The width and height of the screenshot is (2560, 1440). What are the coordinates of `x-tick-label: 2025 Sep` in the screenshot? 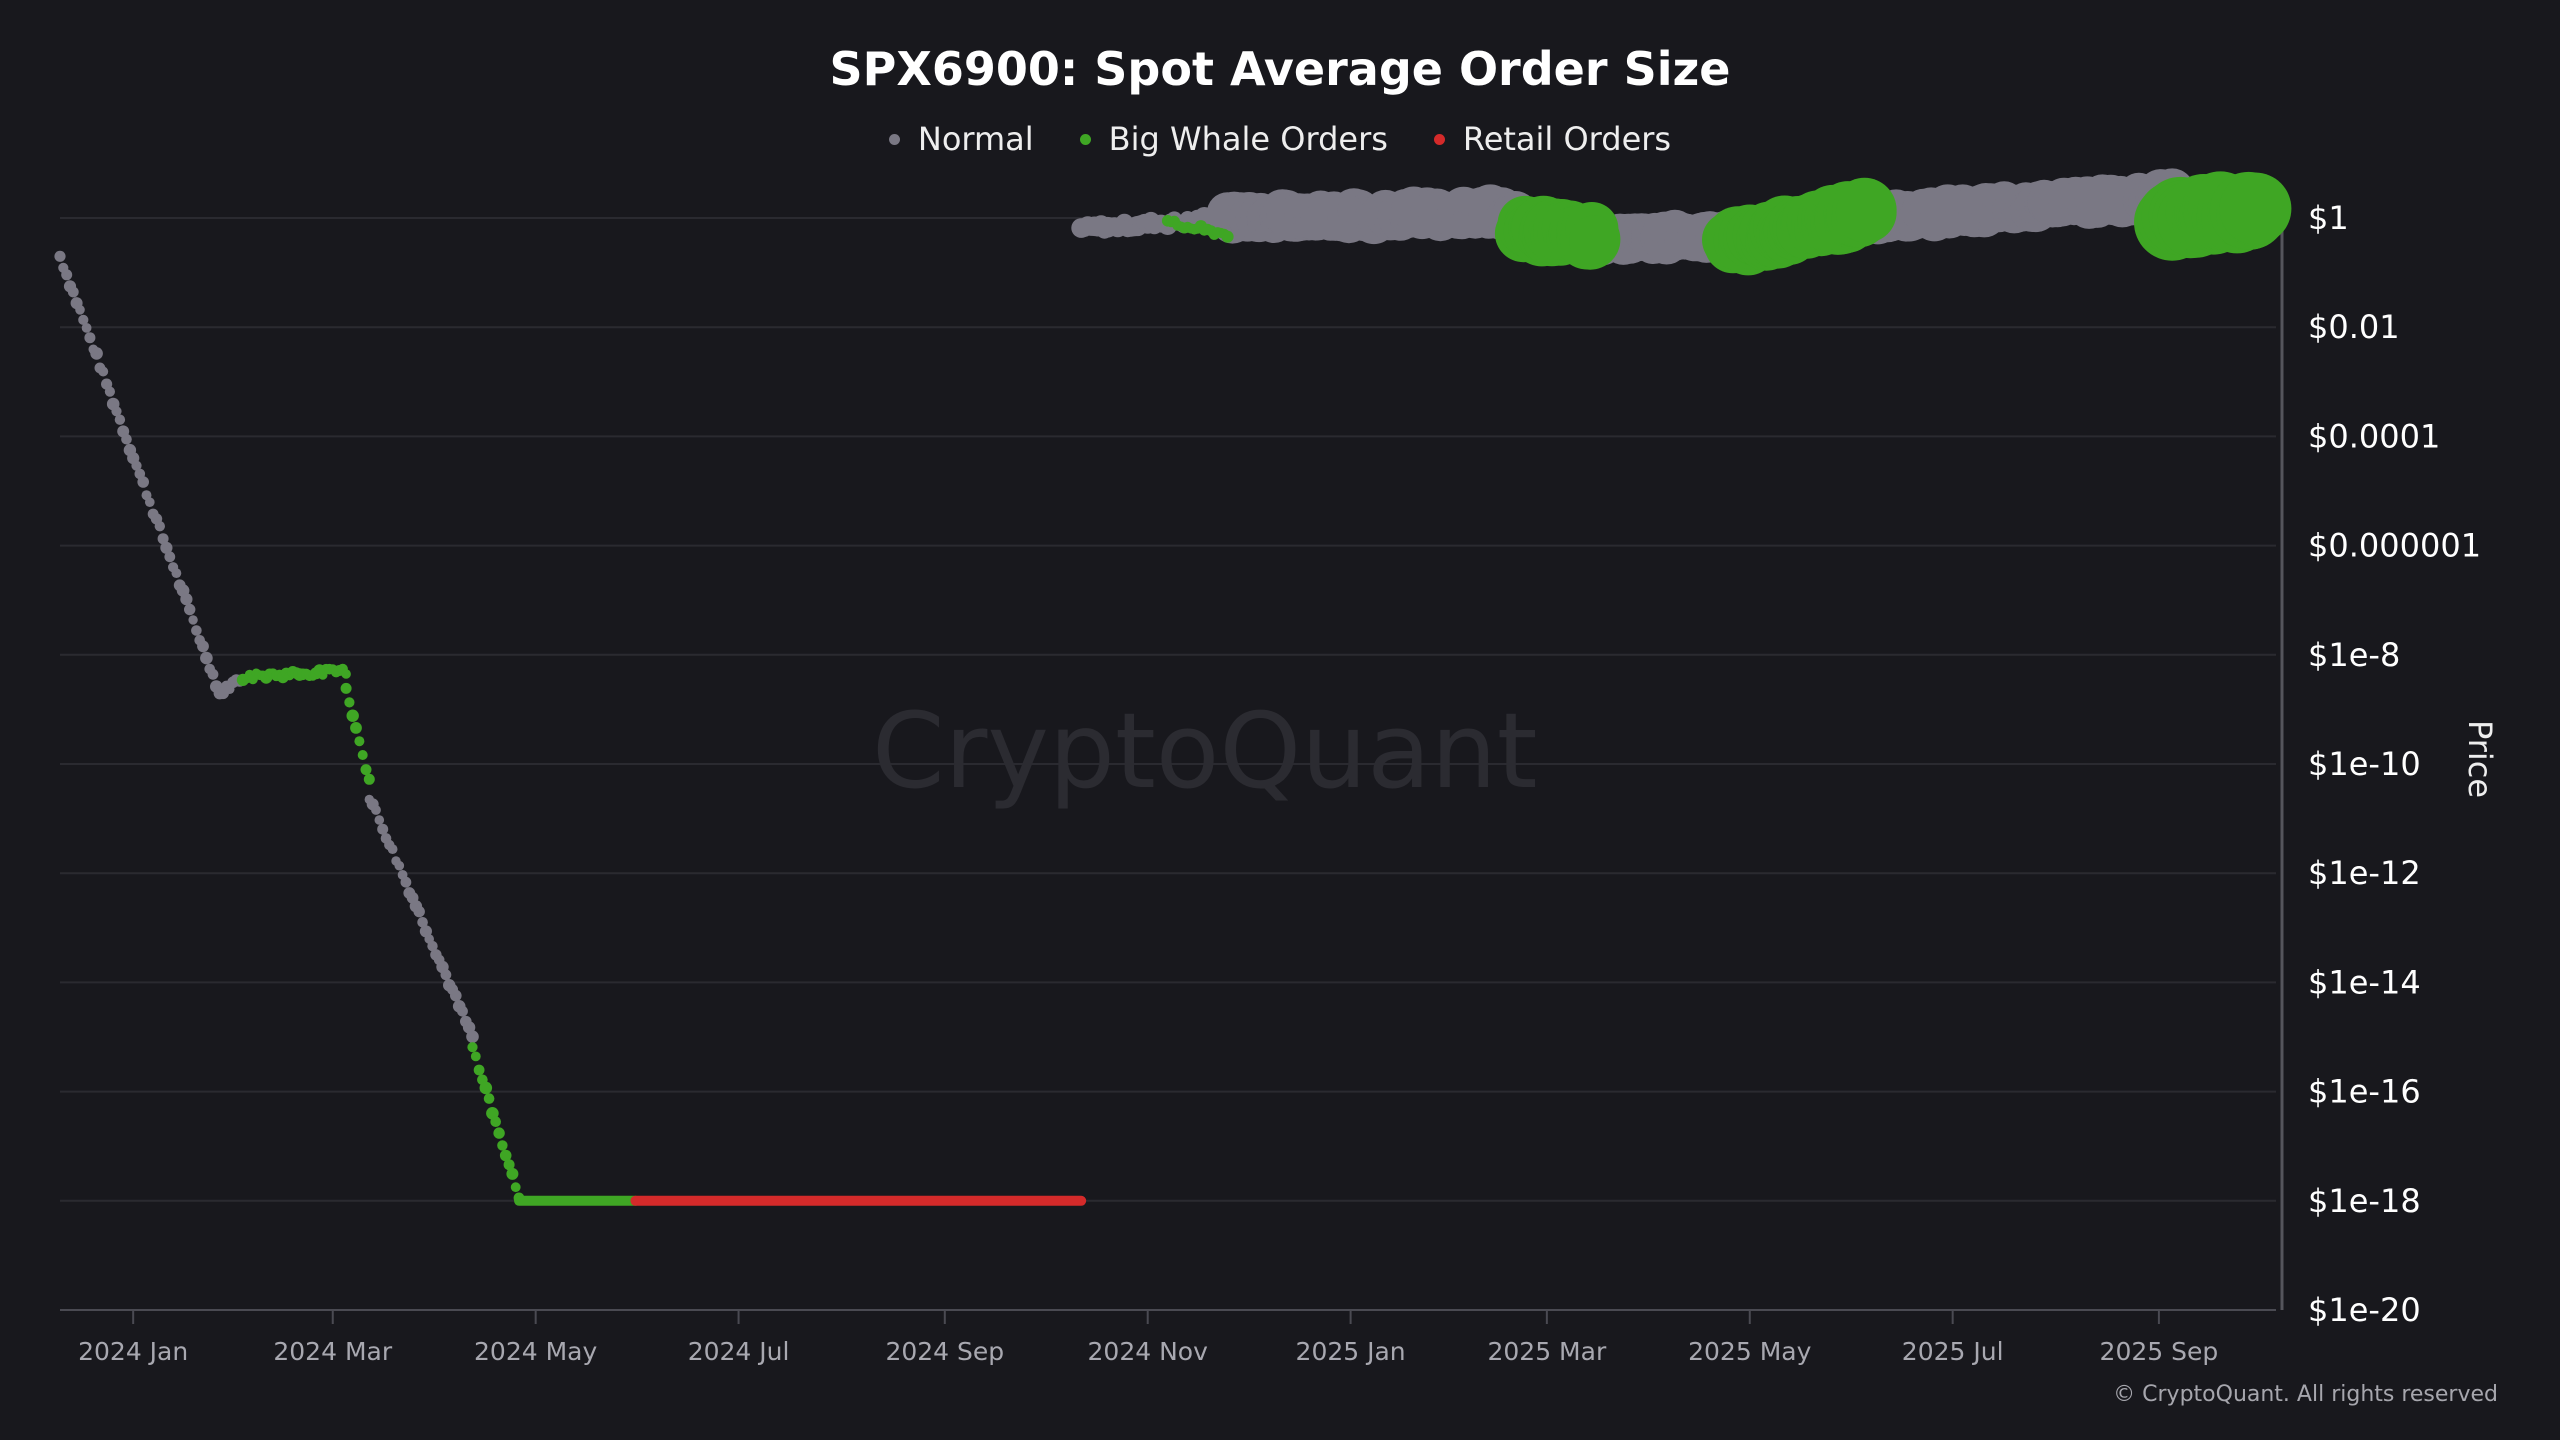 It's located at (2159, 1351).